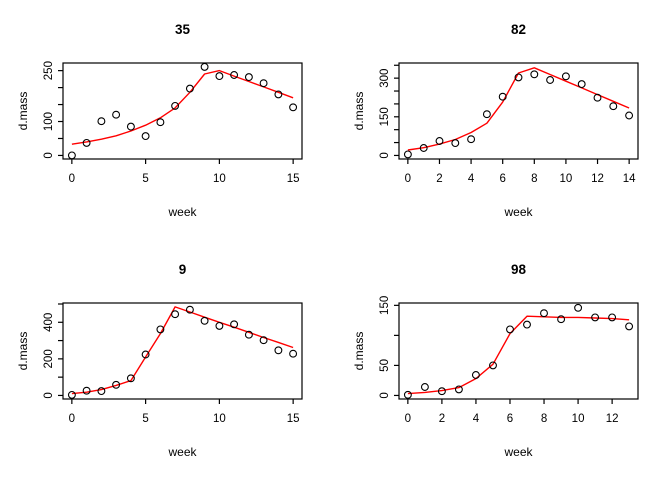 The width and height of the screenshot is (672, 480). What do you see at coordinates (183, 29) in the screenshot?
I see `panel-title: 35` at bounding box center [183, 29].